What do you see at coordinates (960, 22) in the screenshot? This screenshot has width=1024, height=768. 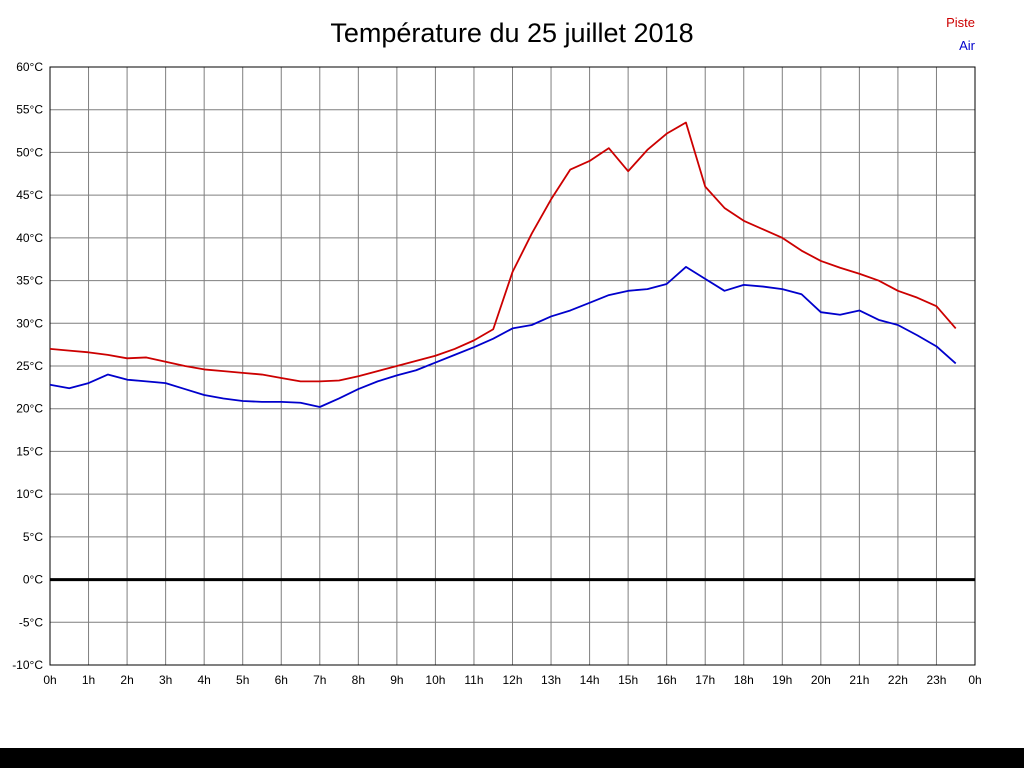 I see `legend-item-piste: Piste` at bounding box center [960, 22].